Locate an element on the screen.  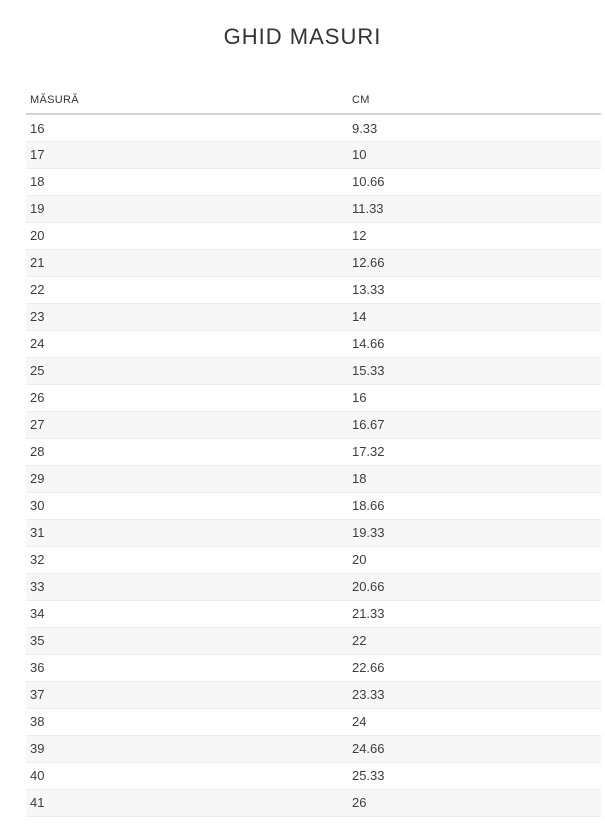
size-cell: 33 is located at coordinates (187, 586).